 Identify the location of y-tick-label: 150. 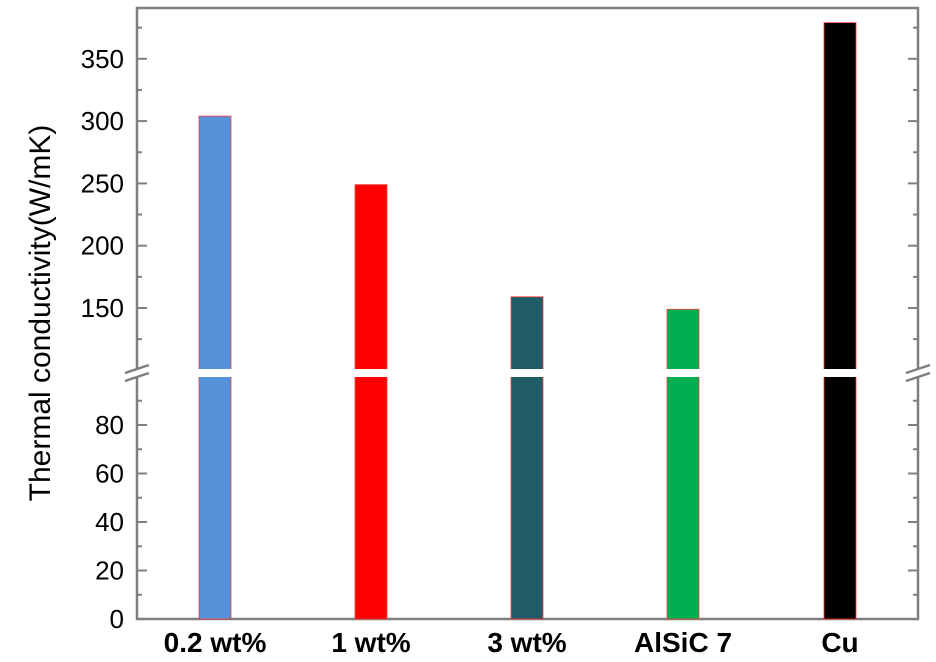
(102, 308).